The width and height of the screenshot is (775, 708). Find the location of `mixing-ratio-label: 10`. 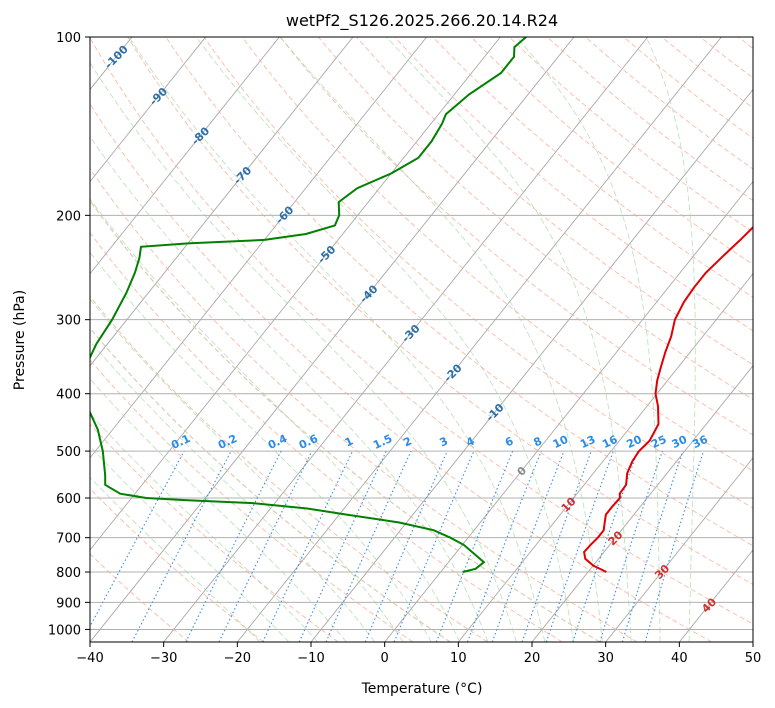

mixing-ratio-label: 10 is located at coordinates (561, 442).